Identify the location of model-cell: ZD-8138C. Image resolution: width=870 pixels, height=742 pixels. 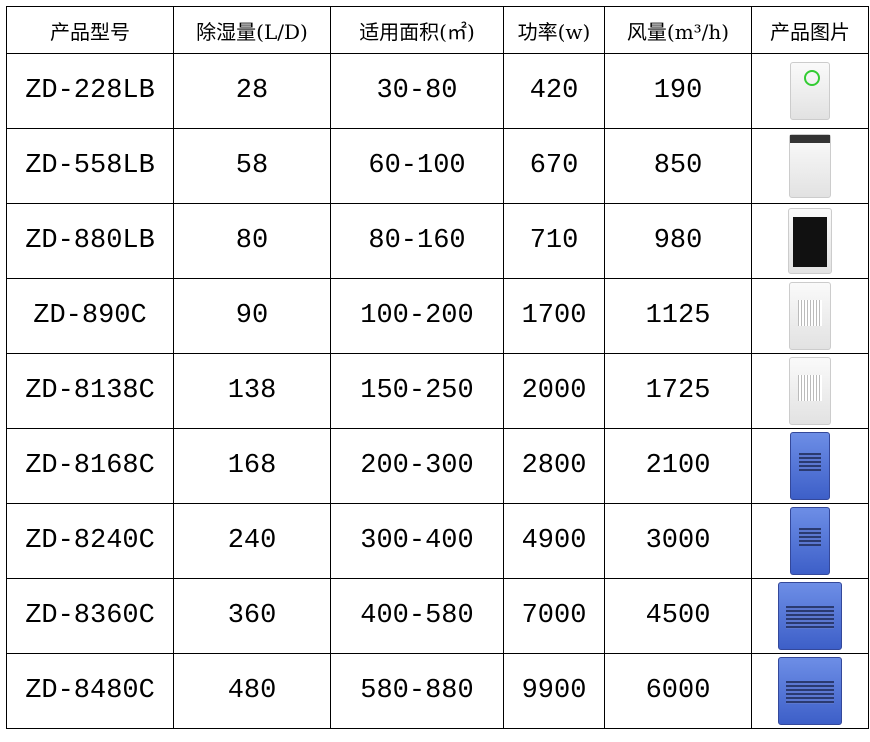
(90, 391).